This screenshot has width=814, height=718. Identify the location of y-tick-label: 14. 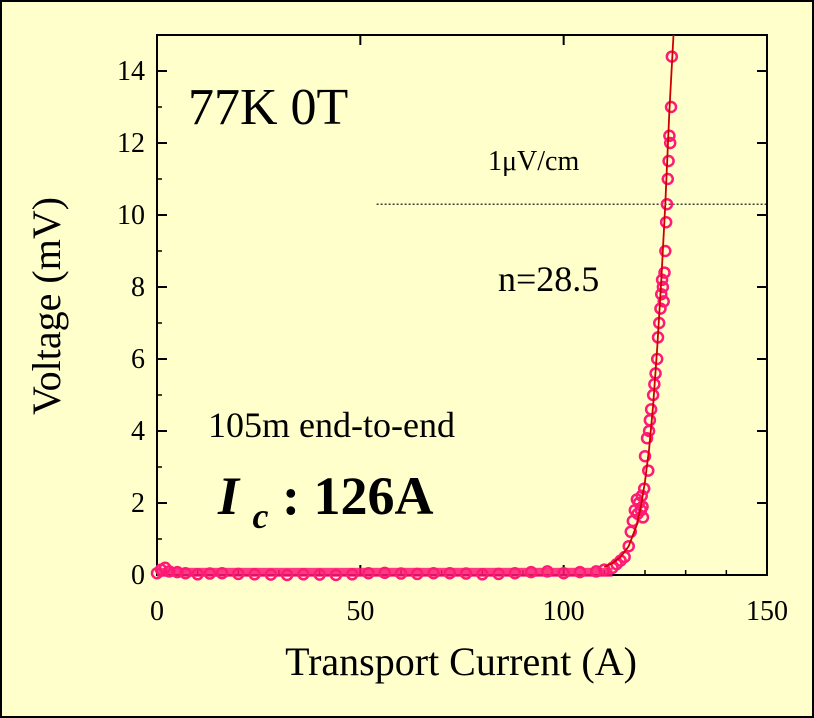
(131, 71).